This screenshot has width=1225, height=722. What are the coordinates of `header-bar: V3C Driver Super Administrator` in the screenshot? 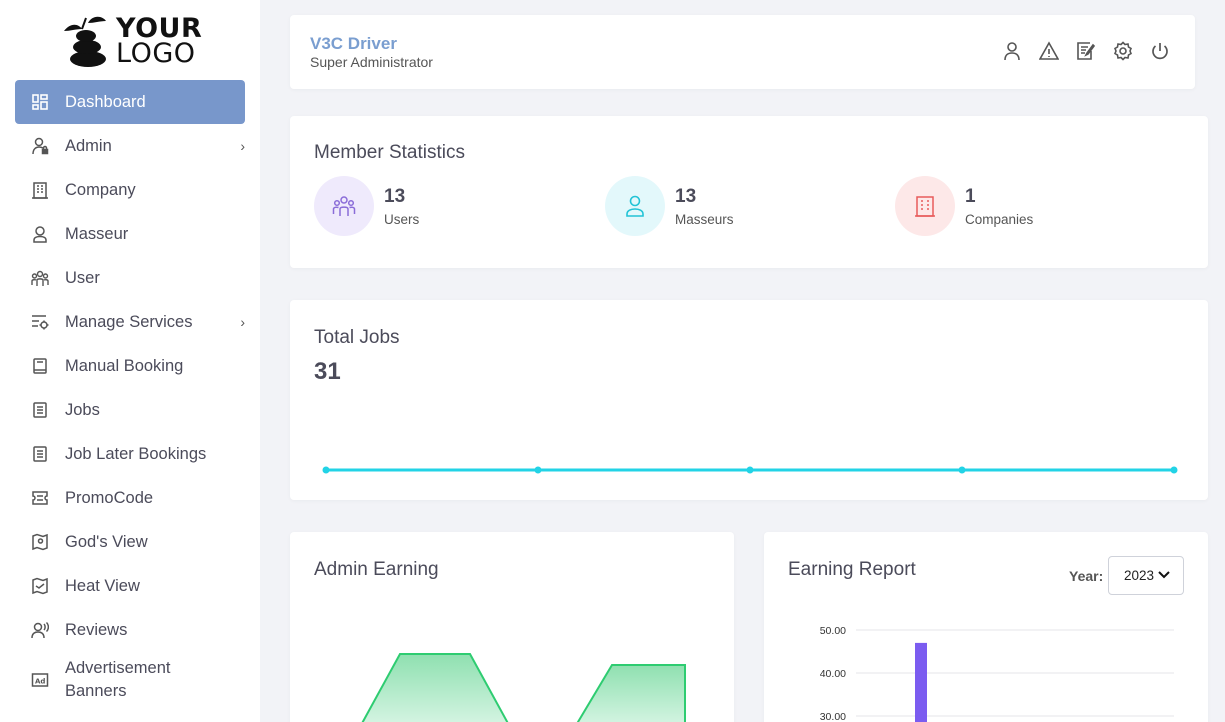 It's located at (742, 52).